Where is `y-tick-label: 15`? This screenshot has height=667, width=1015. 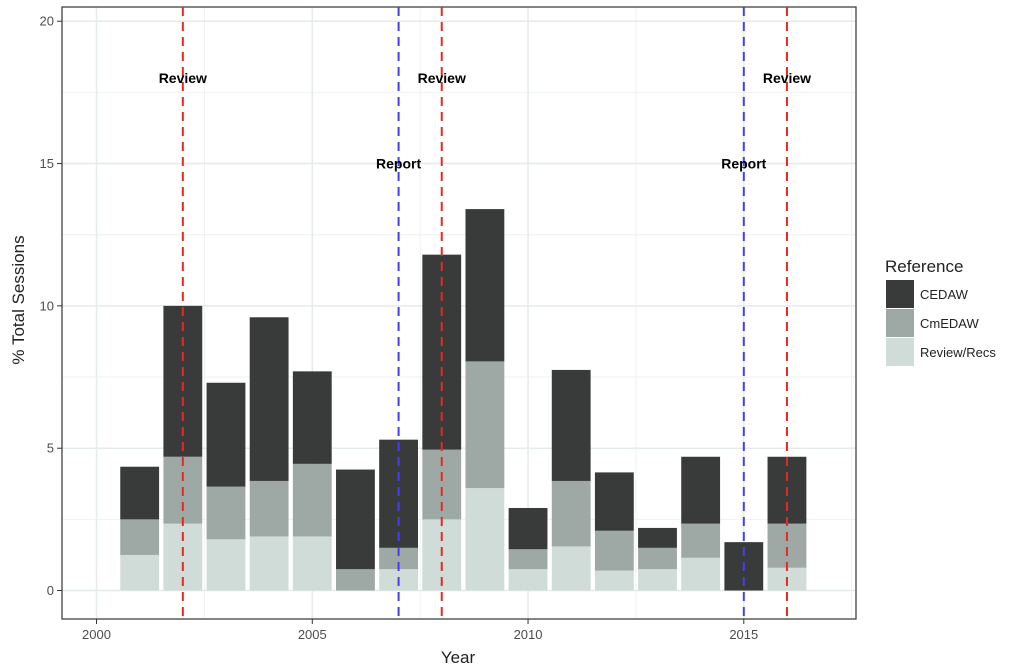
y-tick-label: 15 is located at coordinates (47, 163).